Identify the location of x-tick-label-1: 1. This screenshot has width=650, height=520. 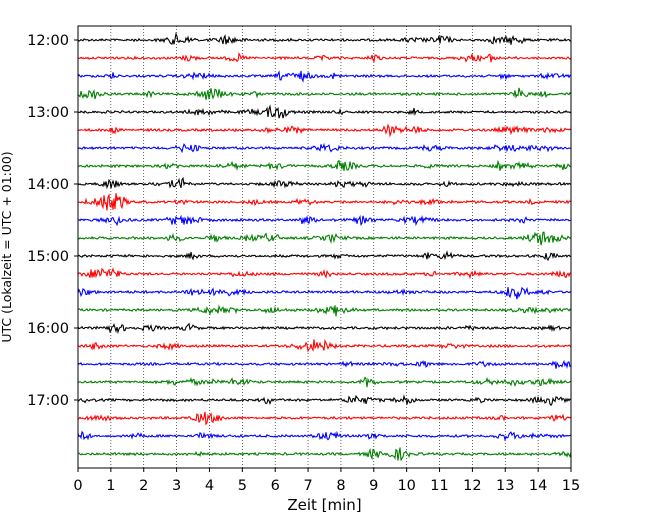
(110, 486).